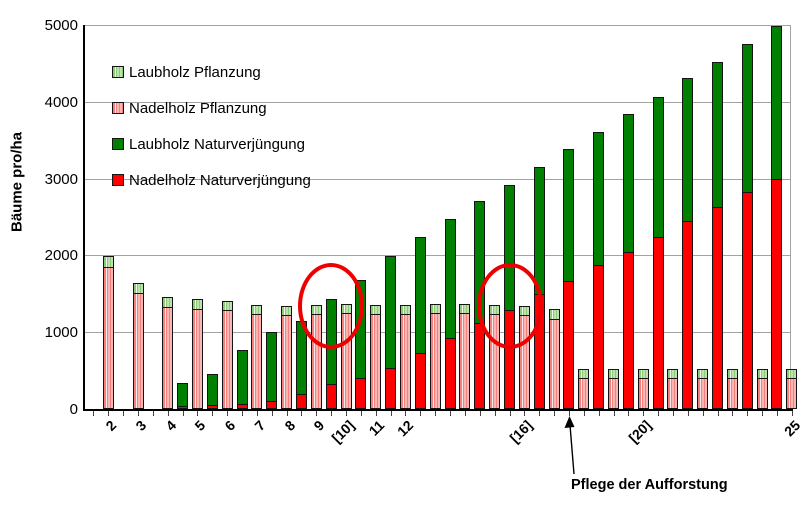  I want to click on legend-label: Nadelholz Naturverjüngung, so click(220, 180).